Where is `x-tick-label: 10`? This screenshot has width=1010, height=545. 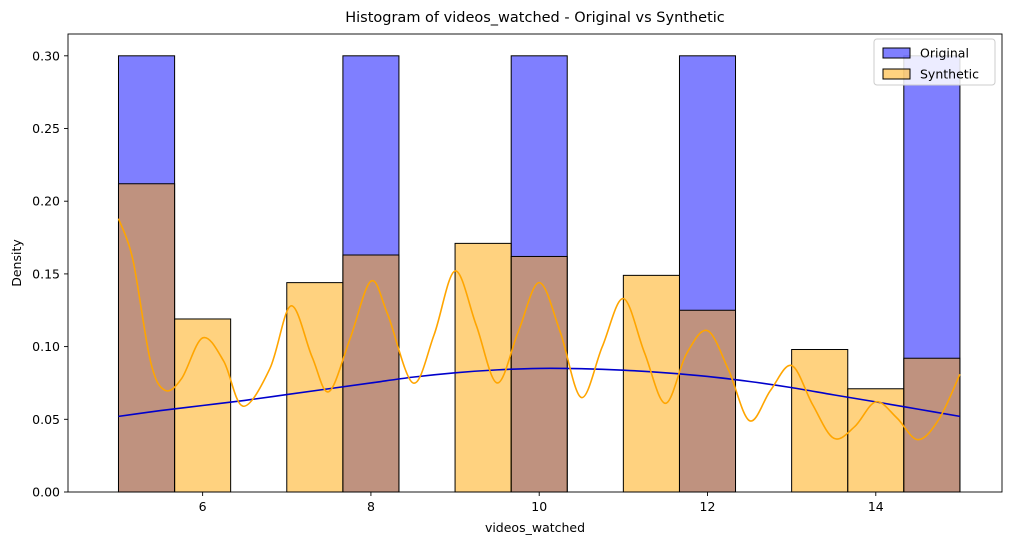
x-tick-label: 10 is located at coordinates (539, 506).